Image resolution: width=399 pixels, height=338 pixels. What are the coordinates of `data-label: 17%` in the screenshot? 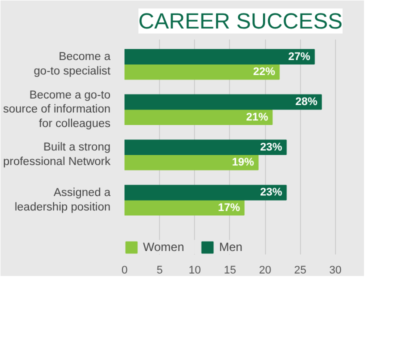 It's located at (229, 208).